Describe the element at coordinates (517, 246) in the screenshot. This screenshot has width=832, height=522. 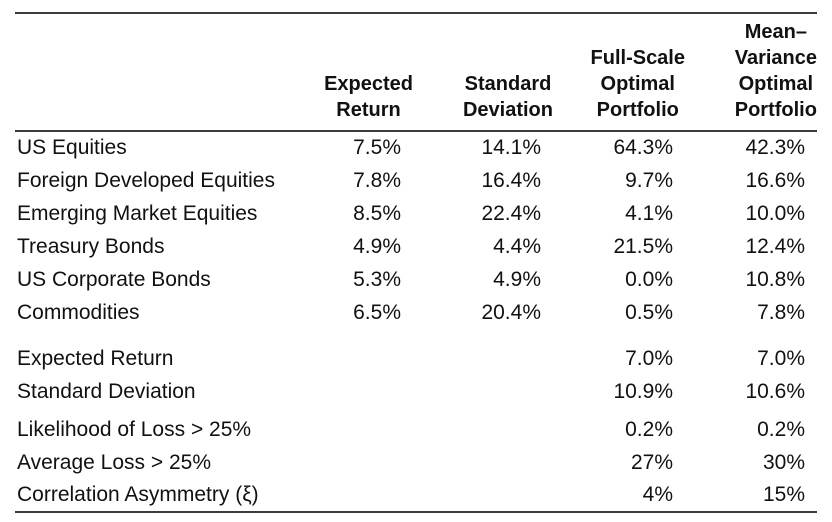
I see `cell-standard-deviation: 4.4%` at that location.